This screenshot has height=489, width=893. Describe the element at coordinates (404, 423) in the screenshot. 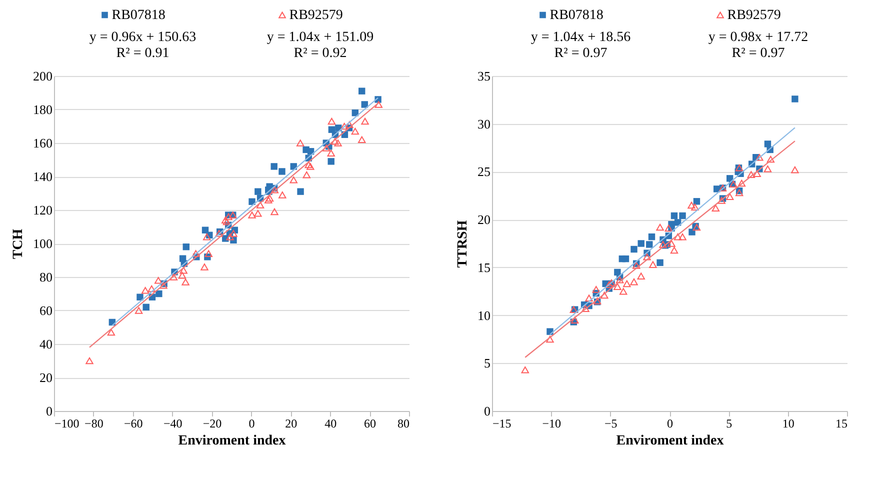

I see `x-tick-label: 80` at that location.